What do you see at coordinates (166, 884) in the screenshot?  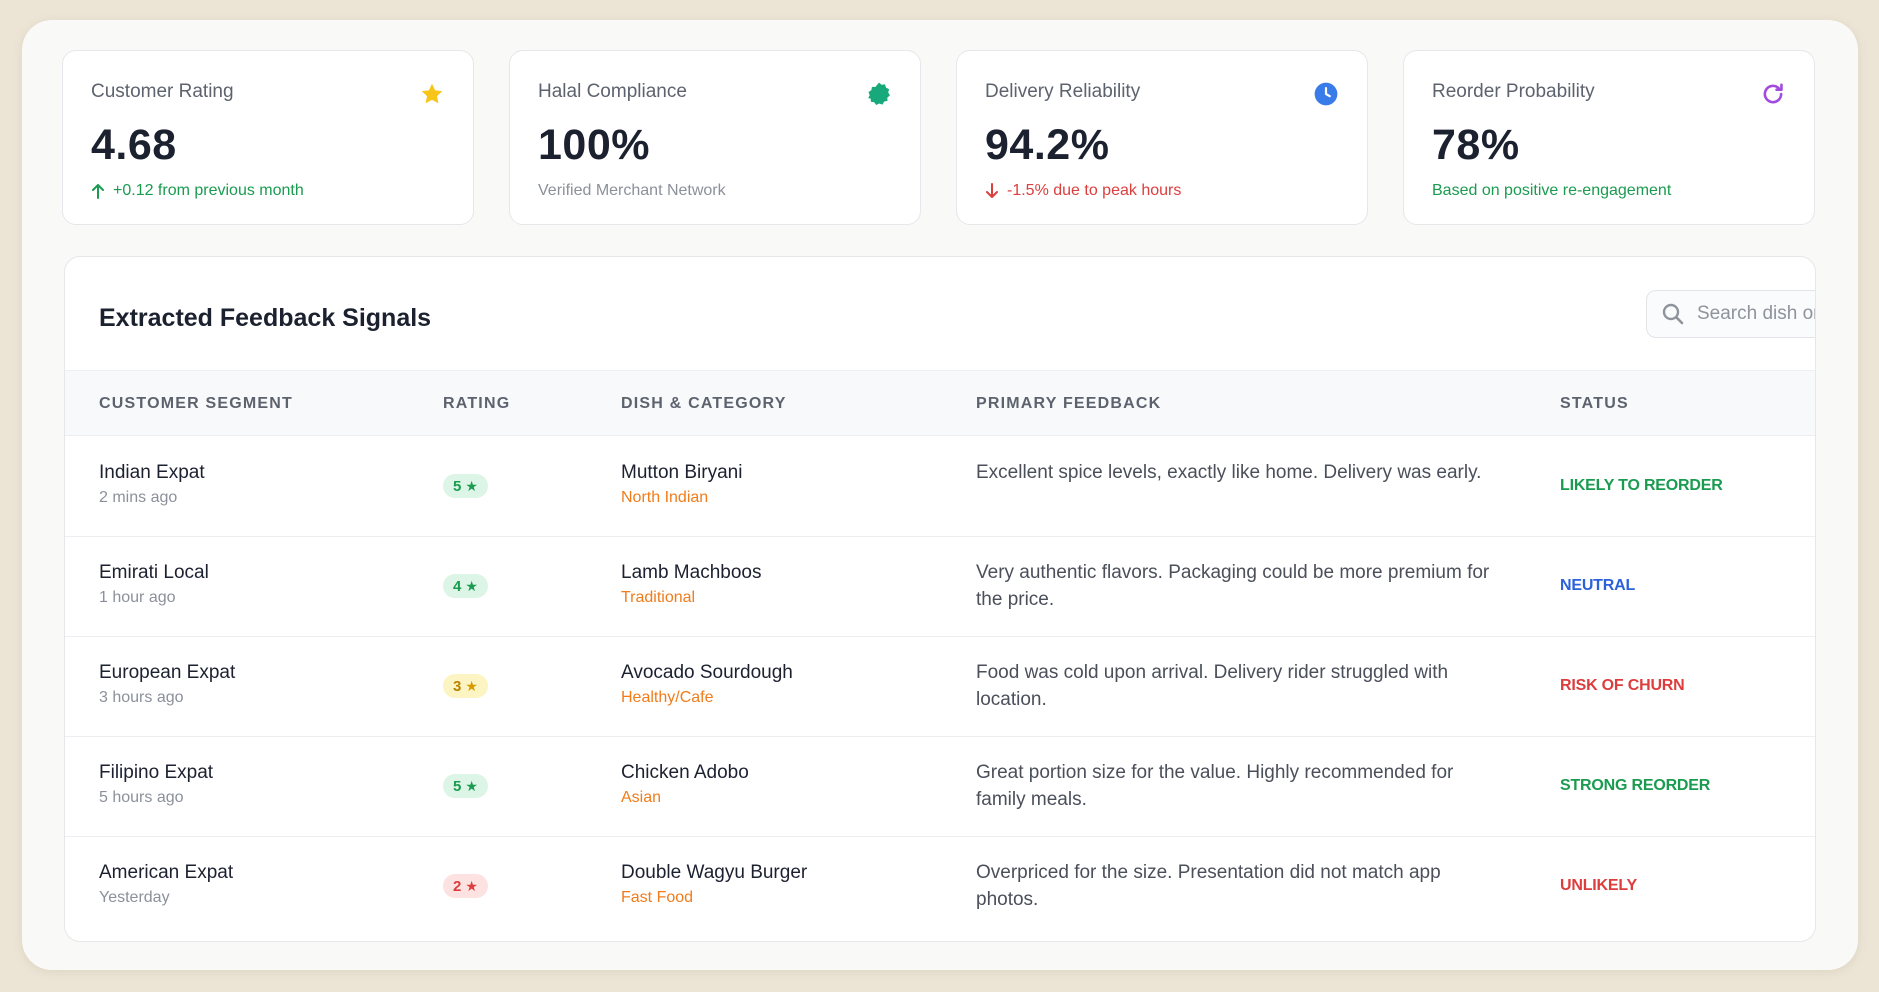 I see `segment-cell: American Expat Yesterday` at bounding box center [166, 884].